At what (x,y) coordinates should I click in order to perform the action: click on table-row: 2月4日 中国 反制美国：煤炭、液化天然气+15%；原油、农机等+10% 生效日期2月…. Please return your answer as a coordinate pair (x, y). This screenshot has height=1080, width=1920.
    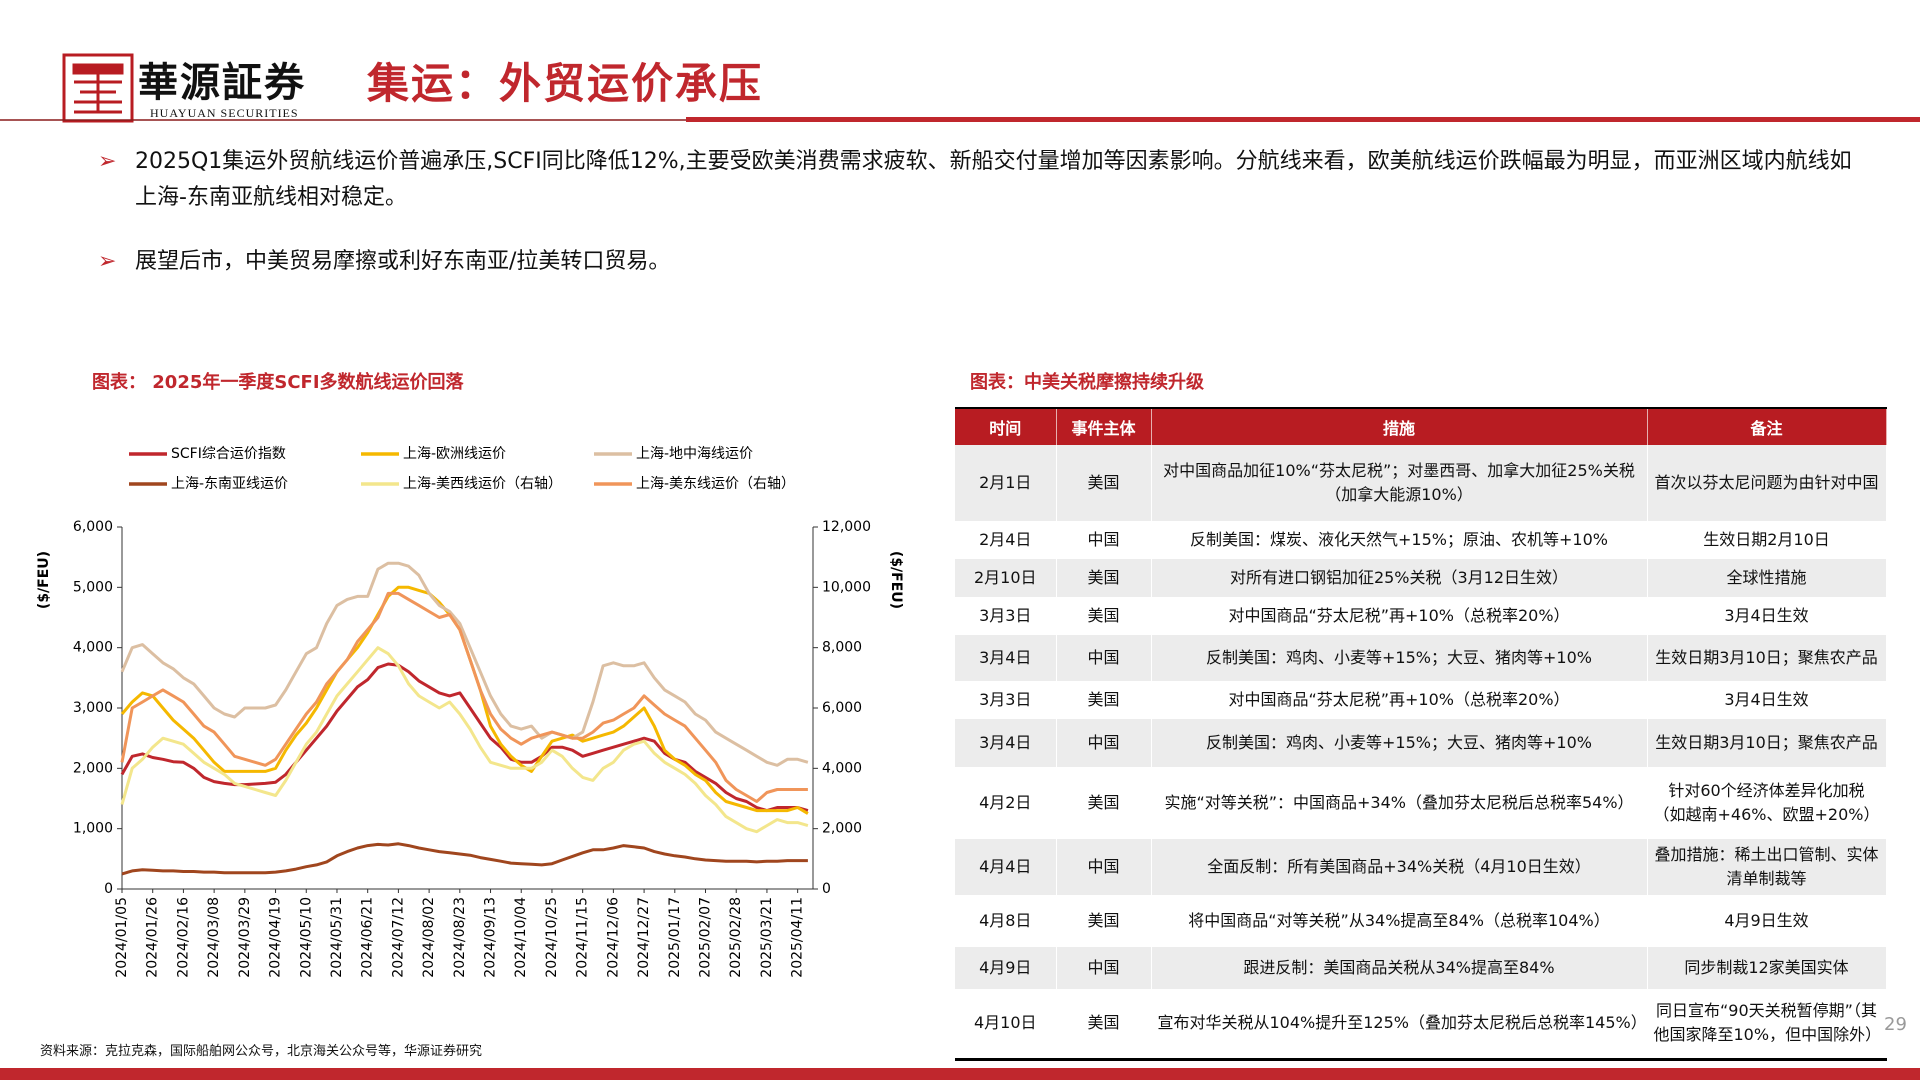
    Looking at the image, I should click on (1421, 540).